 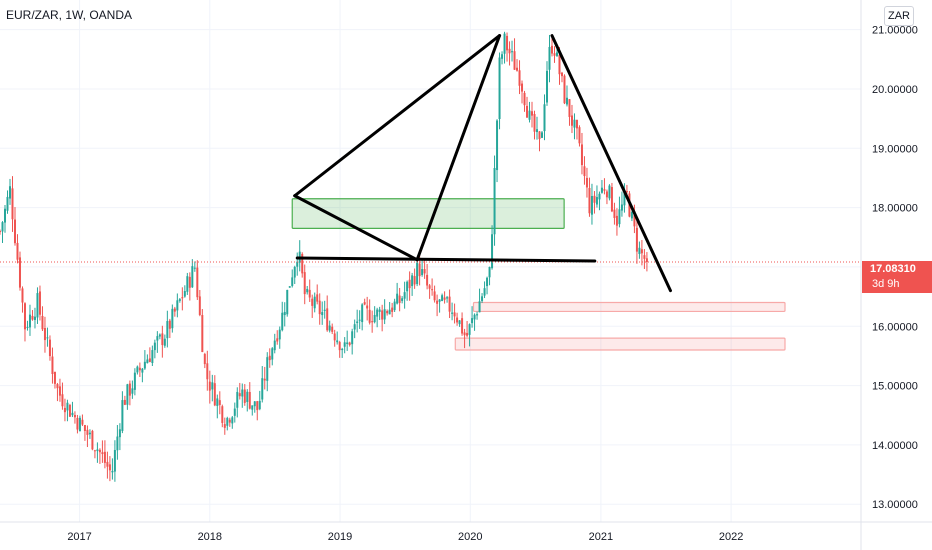 What do you see at coordinates (620, 344) in the screenshot?
I see `demand-zone-lower` at bounding box center [620, 344].